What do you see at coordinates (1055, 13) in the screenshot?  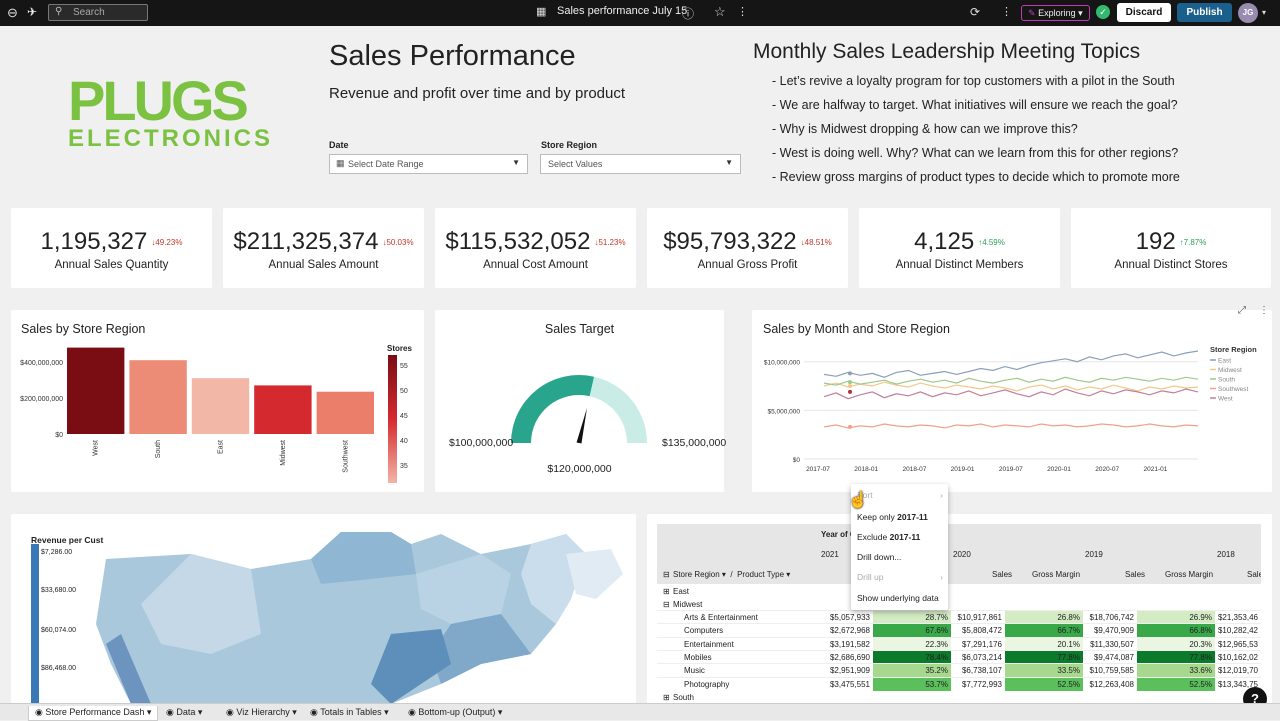 I see `mode-dropdown: ✎ Exploring ▾` at bounding box center [1055, 13].